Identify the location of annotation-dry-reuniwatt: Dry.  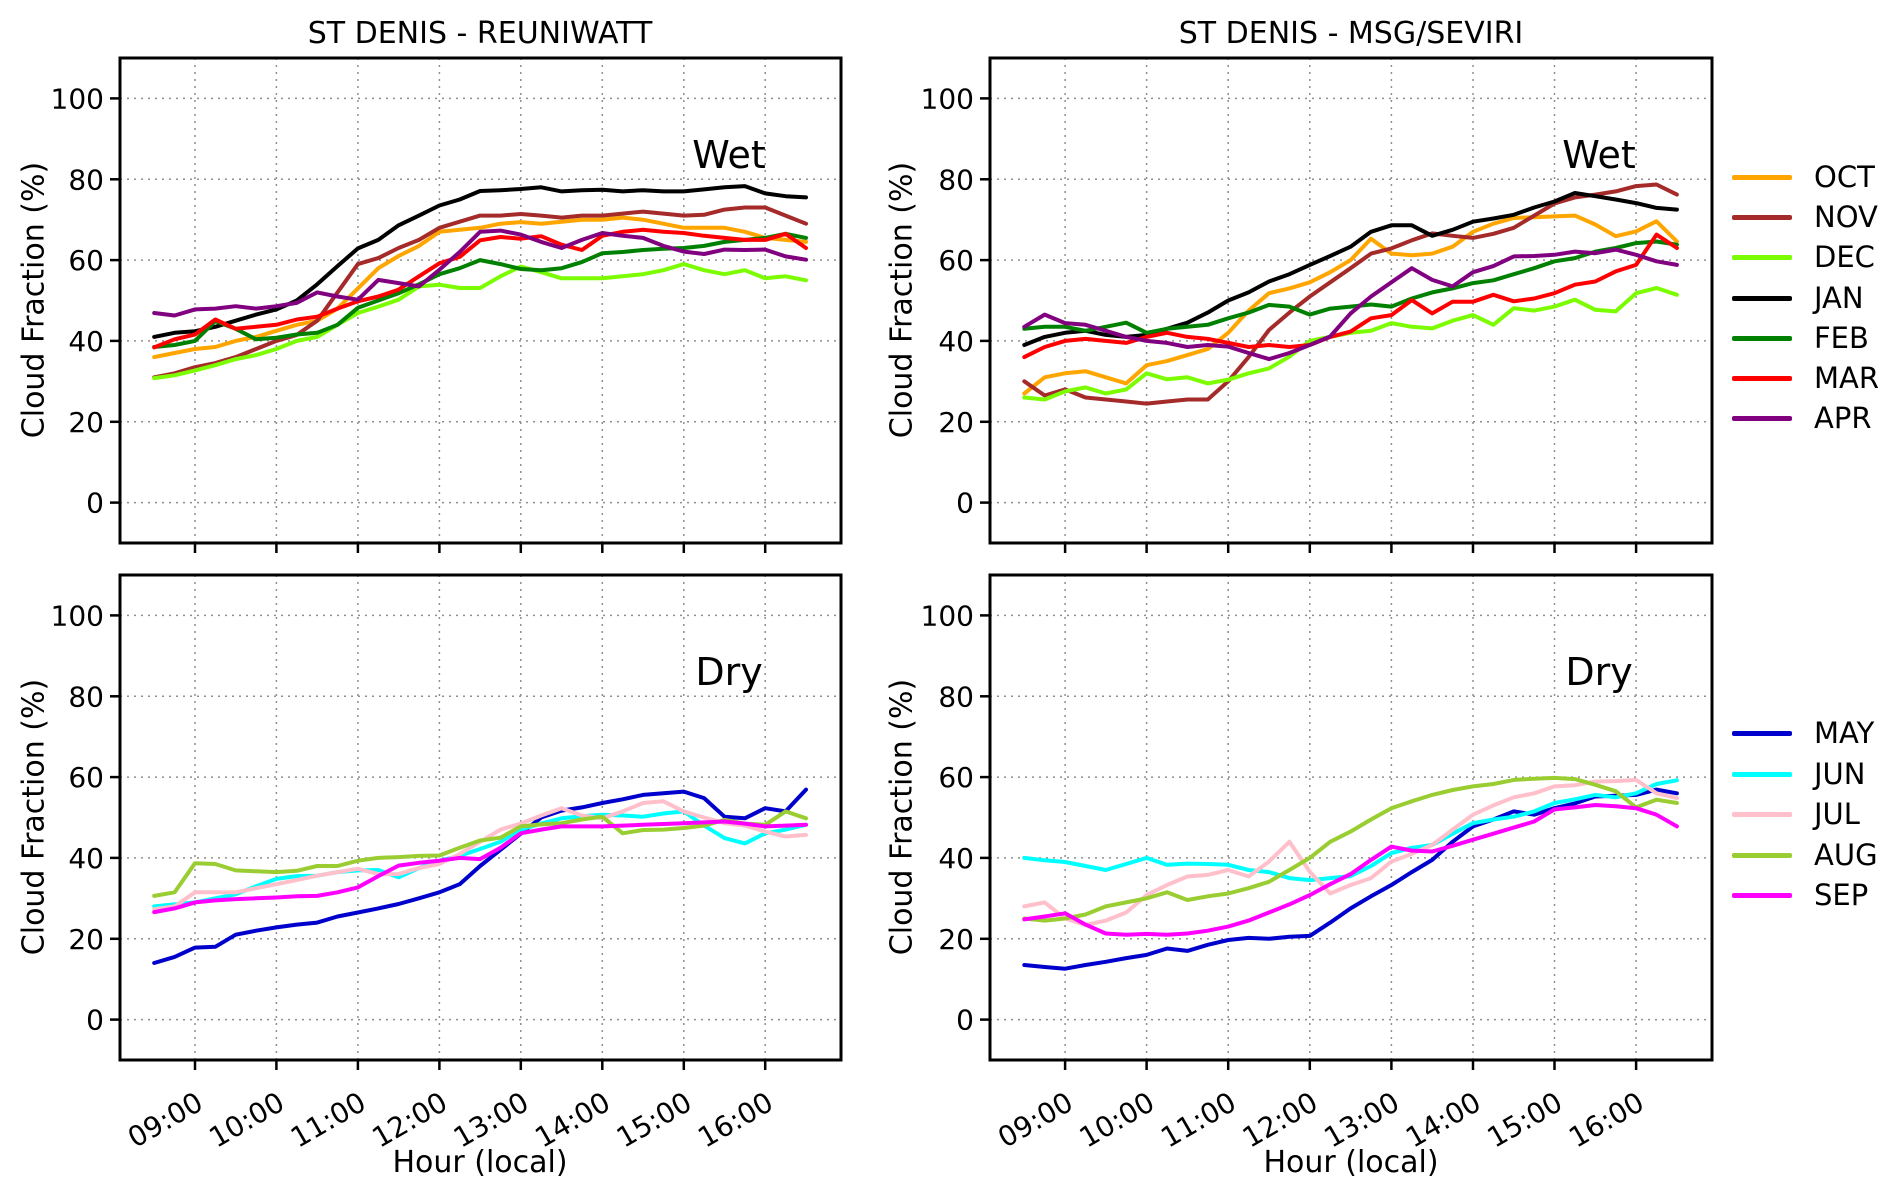
(729, 672).